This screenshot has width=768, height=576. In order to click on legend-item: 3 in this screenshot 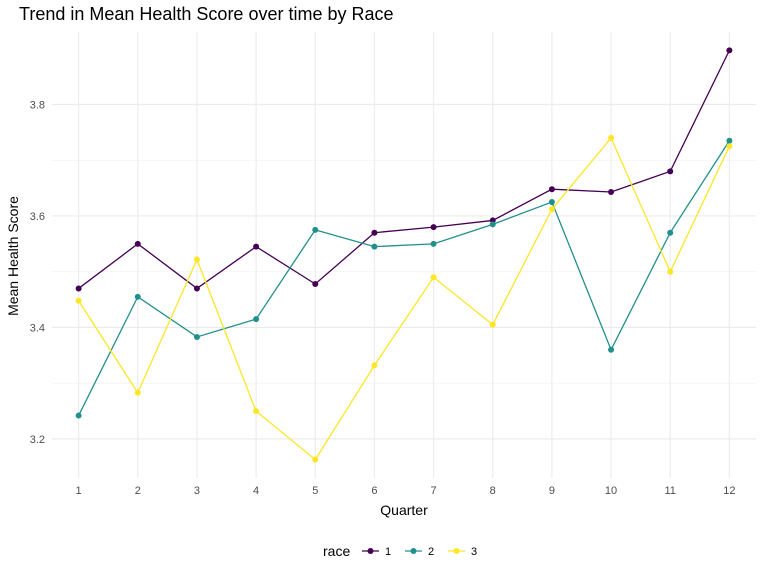, I will do `click(462, 552)`.